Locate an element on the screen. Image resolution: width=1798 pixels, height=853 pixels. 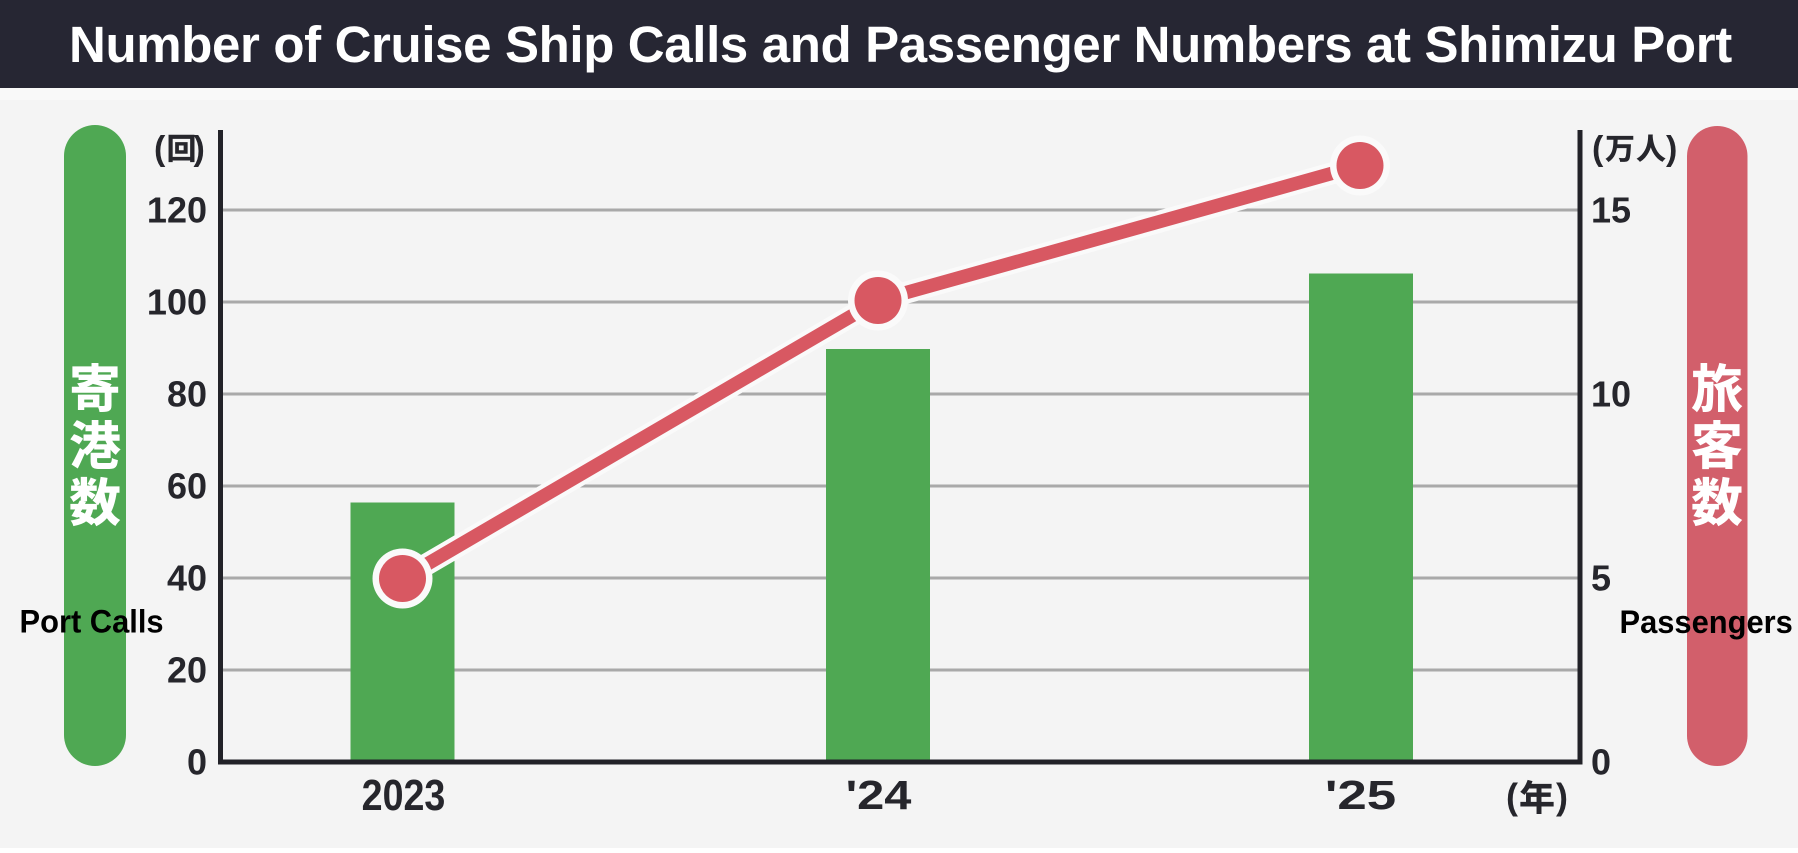
svg-text: 60 is located at coordinates (187, 486).